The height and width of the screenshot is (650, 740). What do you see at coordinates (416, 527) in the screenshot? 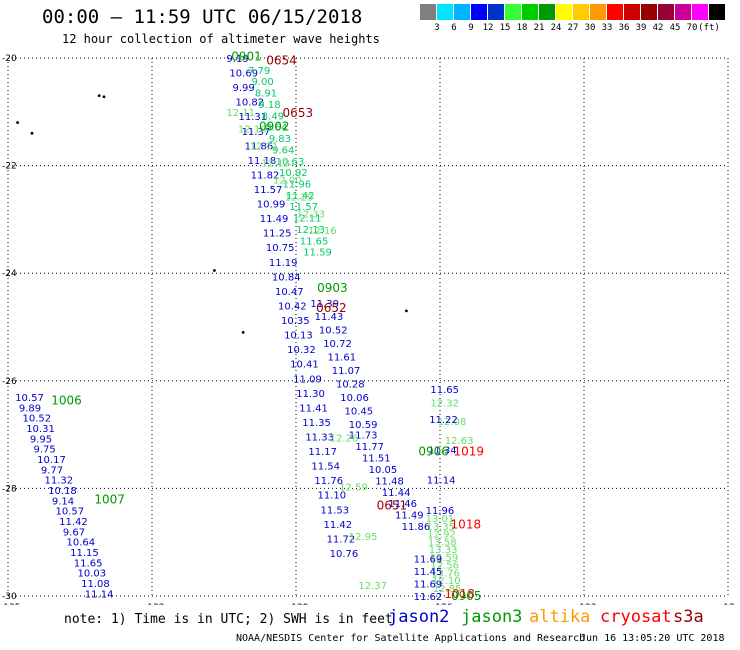
I see `swh-value: 11.86` at bounding box center [416, 527].